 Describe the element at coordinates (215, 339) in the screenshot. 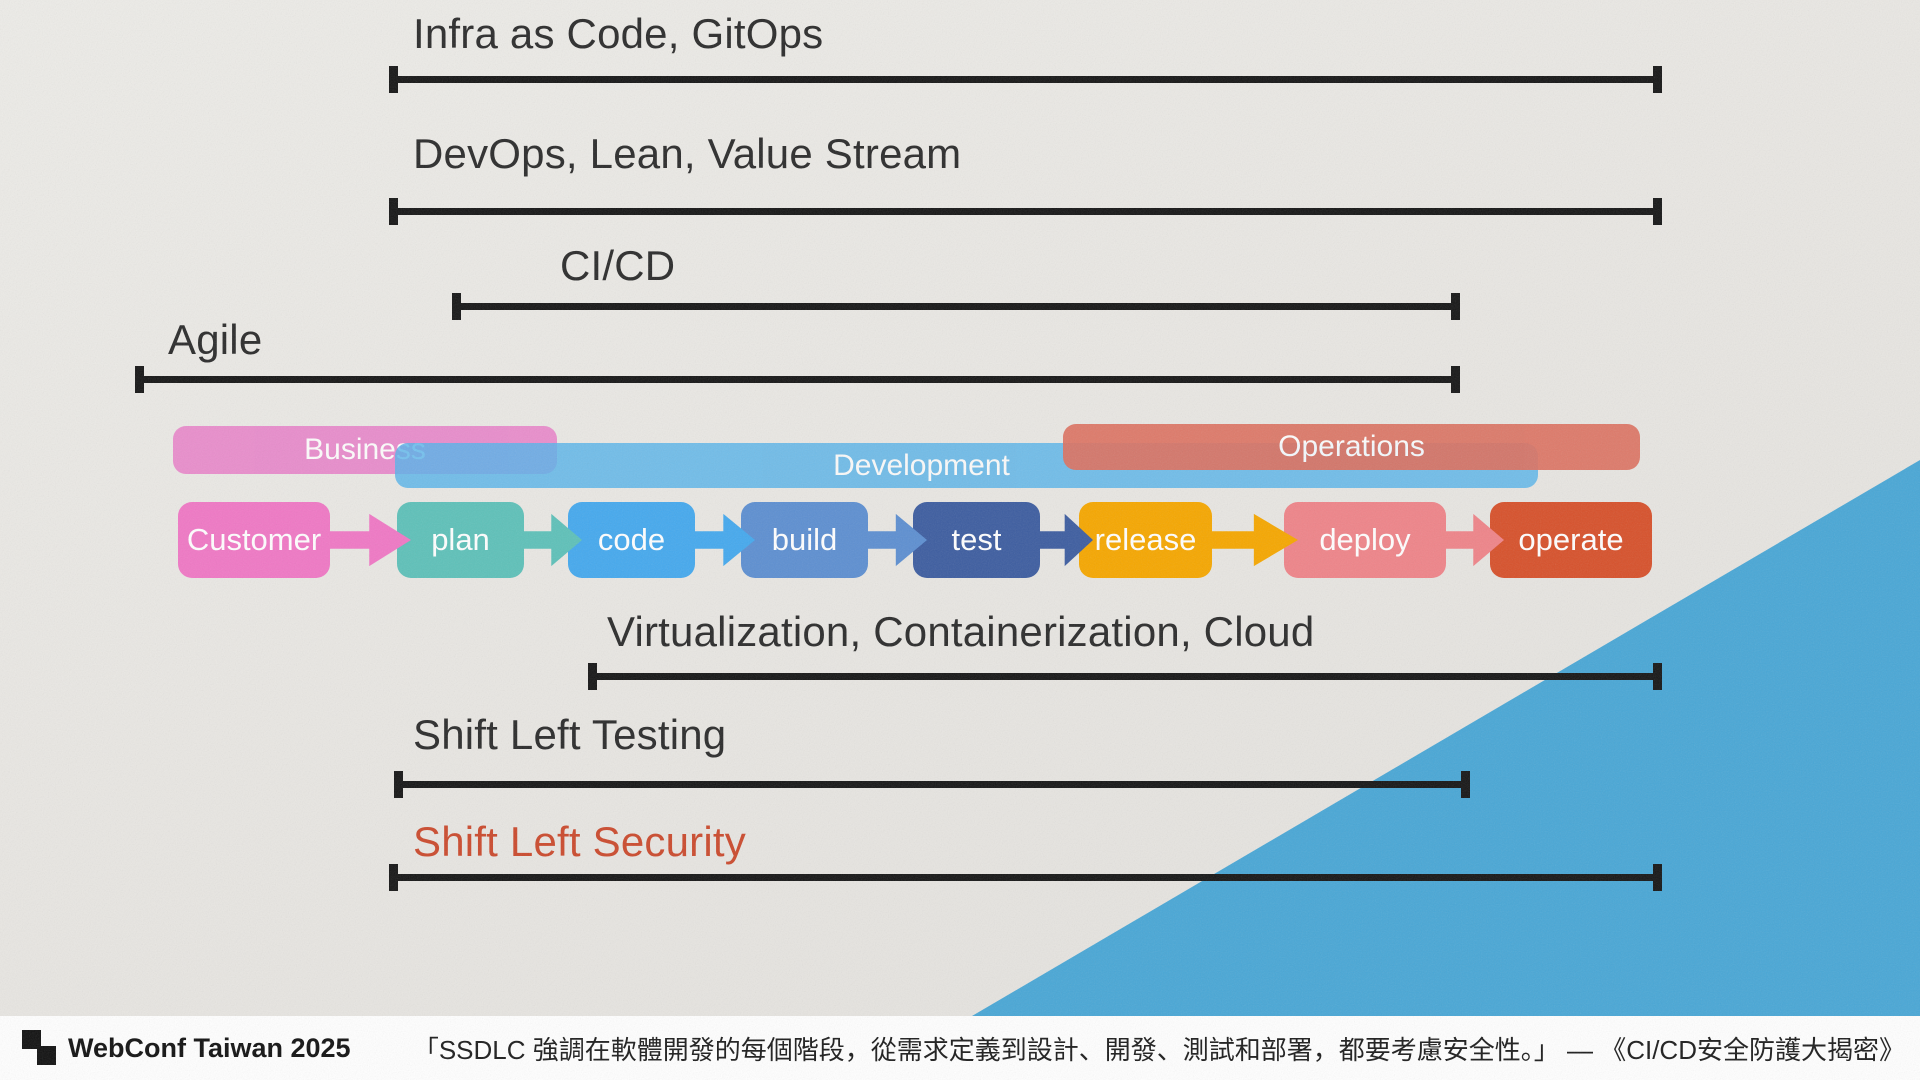

I see `span-label: Agile` at that location.